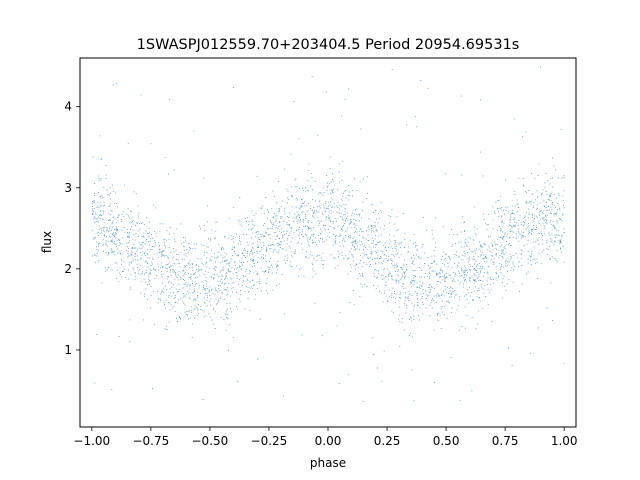  Describe the element at coordinates (446, 441) in the screenshot. I see `x-tick-label: 0.50` at that location.